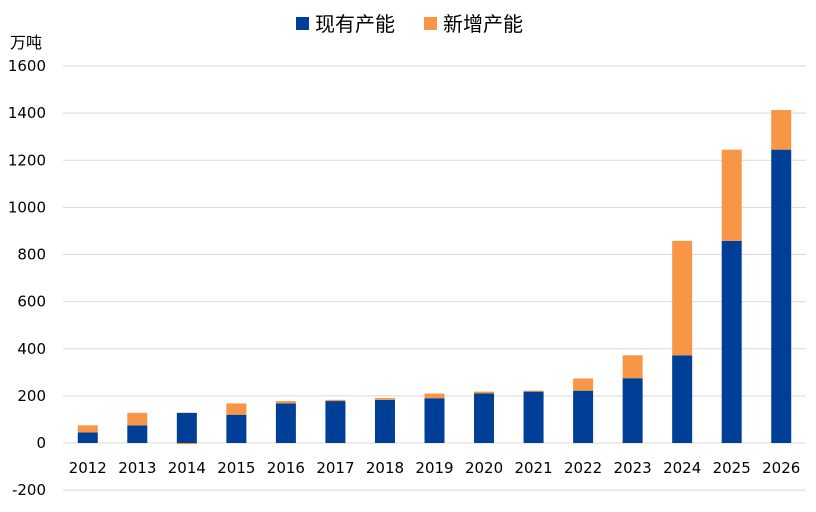 This screenshot has height=512, width=816. Describe the element at coordinates (26, 42) in the screenshot. I see `y-axis-unit-label: 万吨` at that location.